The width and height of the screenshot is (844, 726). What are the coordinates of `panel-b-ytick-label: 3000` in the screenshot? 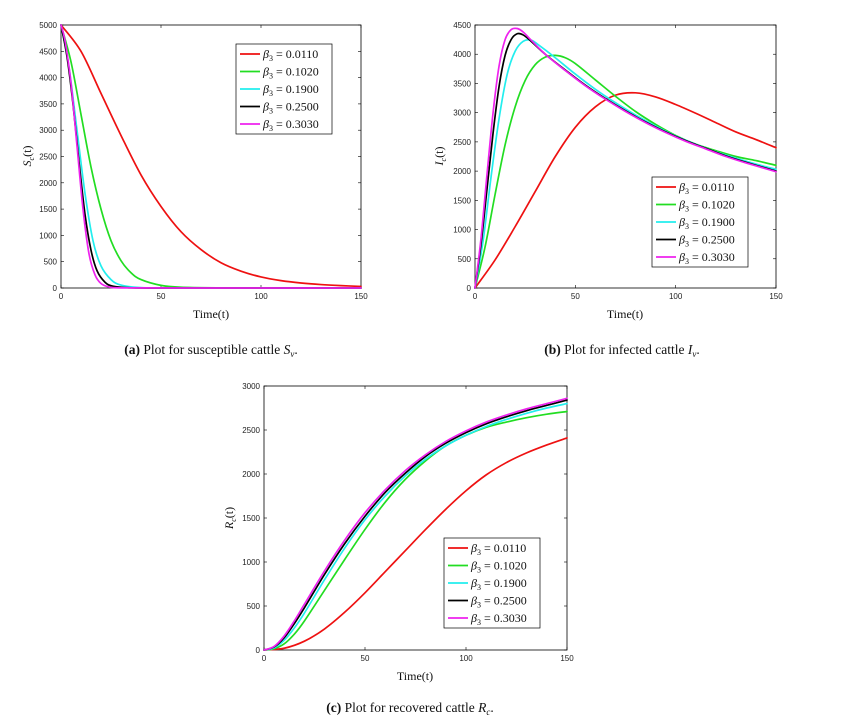 It's located at (462, 113).